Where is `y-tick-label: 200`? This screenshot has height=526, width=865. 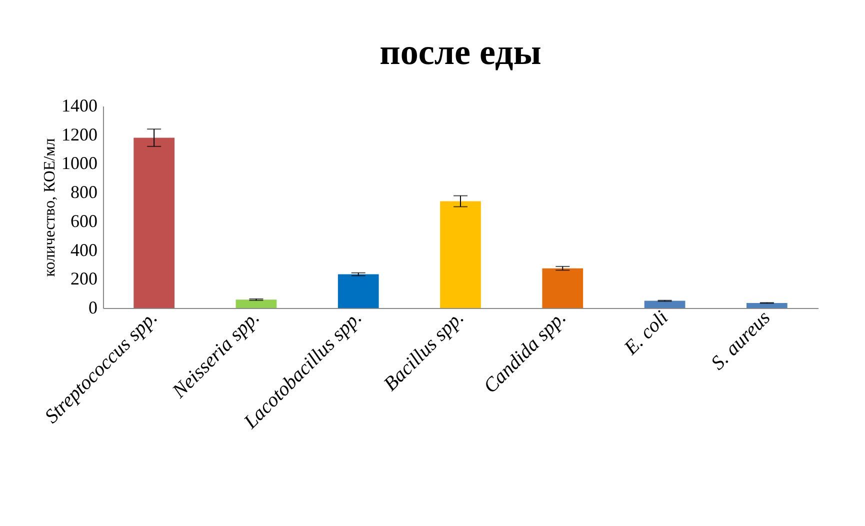 y-tick-label: 200 is located at coordinates (84, 278).